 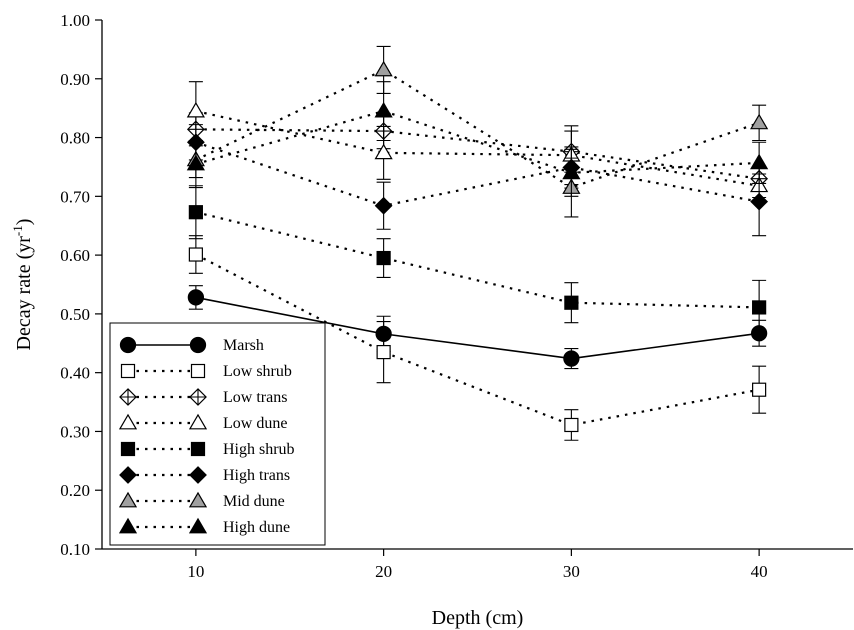 I want to click on series-line-high-trans, so click(x=477, y=174).